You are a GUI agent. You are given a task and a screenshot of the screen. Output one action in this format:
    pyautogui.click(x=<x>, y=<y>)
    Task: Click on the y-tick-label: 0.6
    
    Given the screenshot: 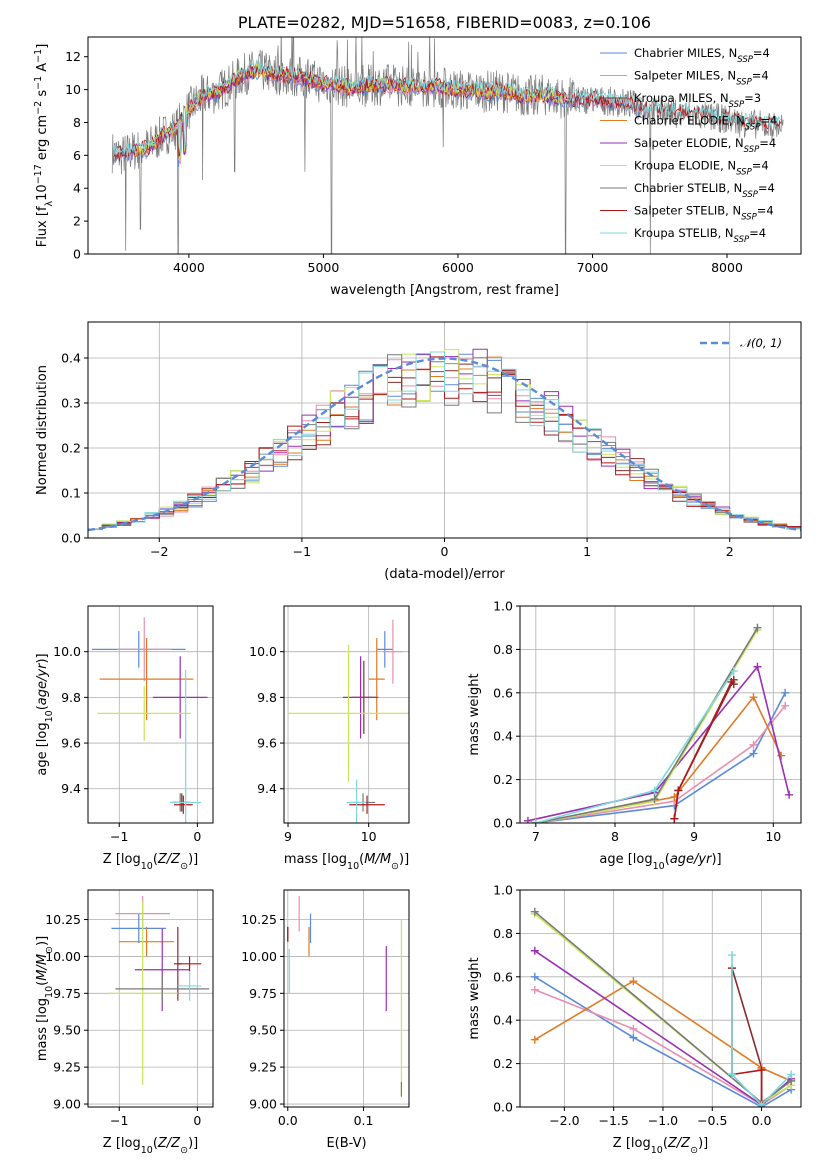 What is the action you would take?
    pyautogui.click(x=503, y=692)
    